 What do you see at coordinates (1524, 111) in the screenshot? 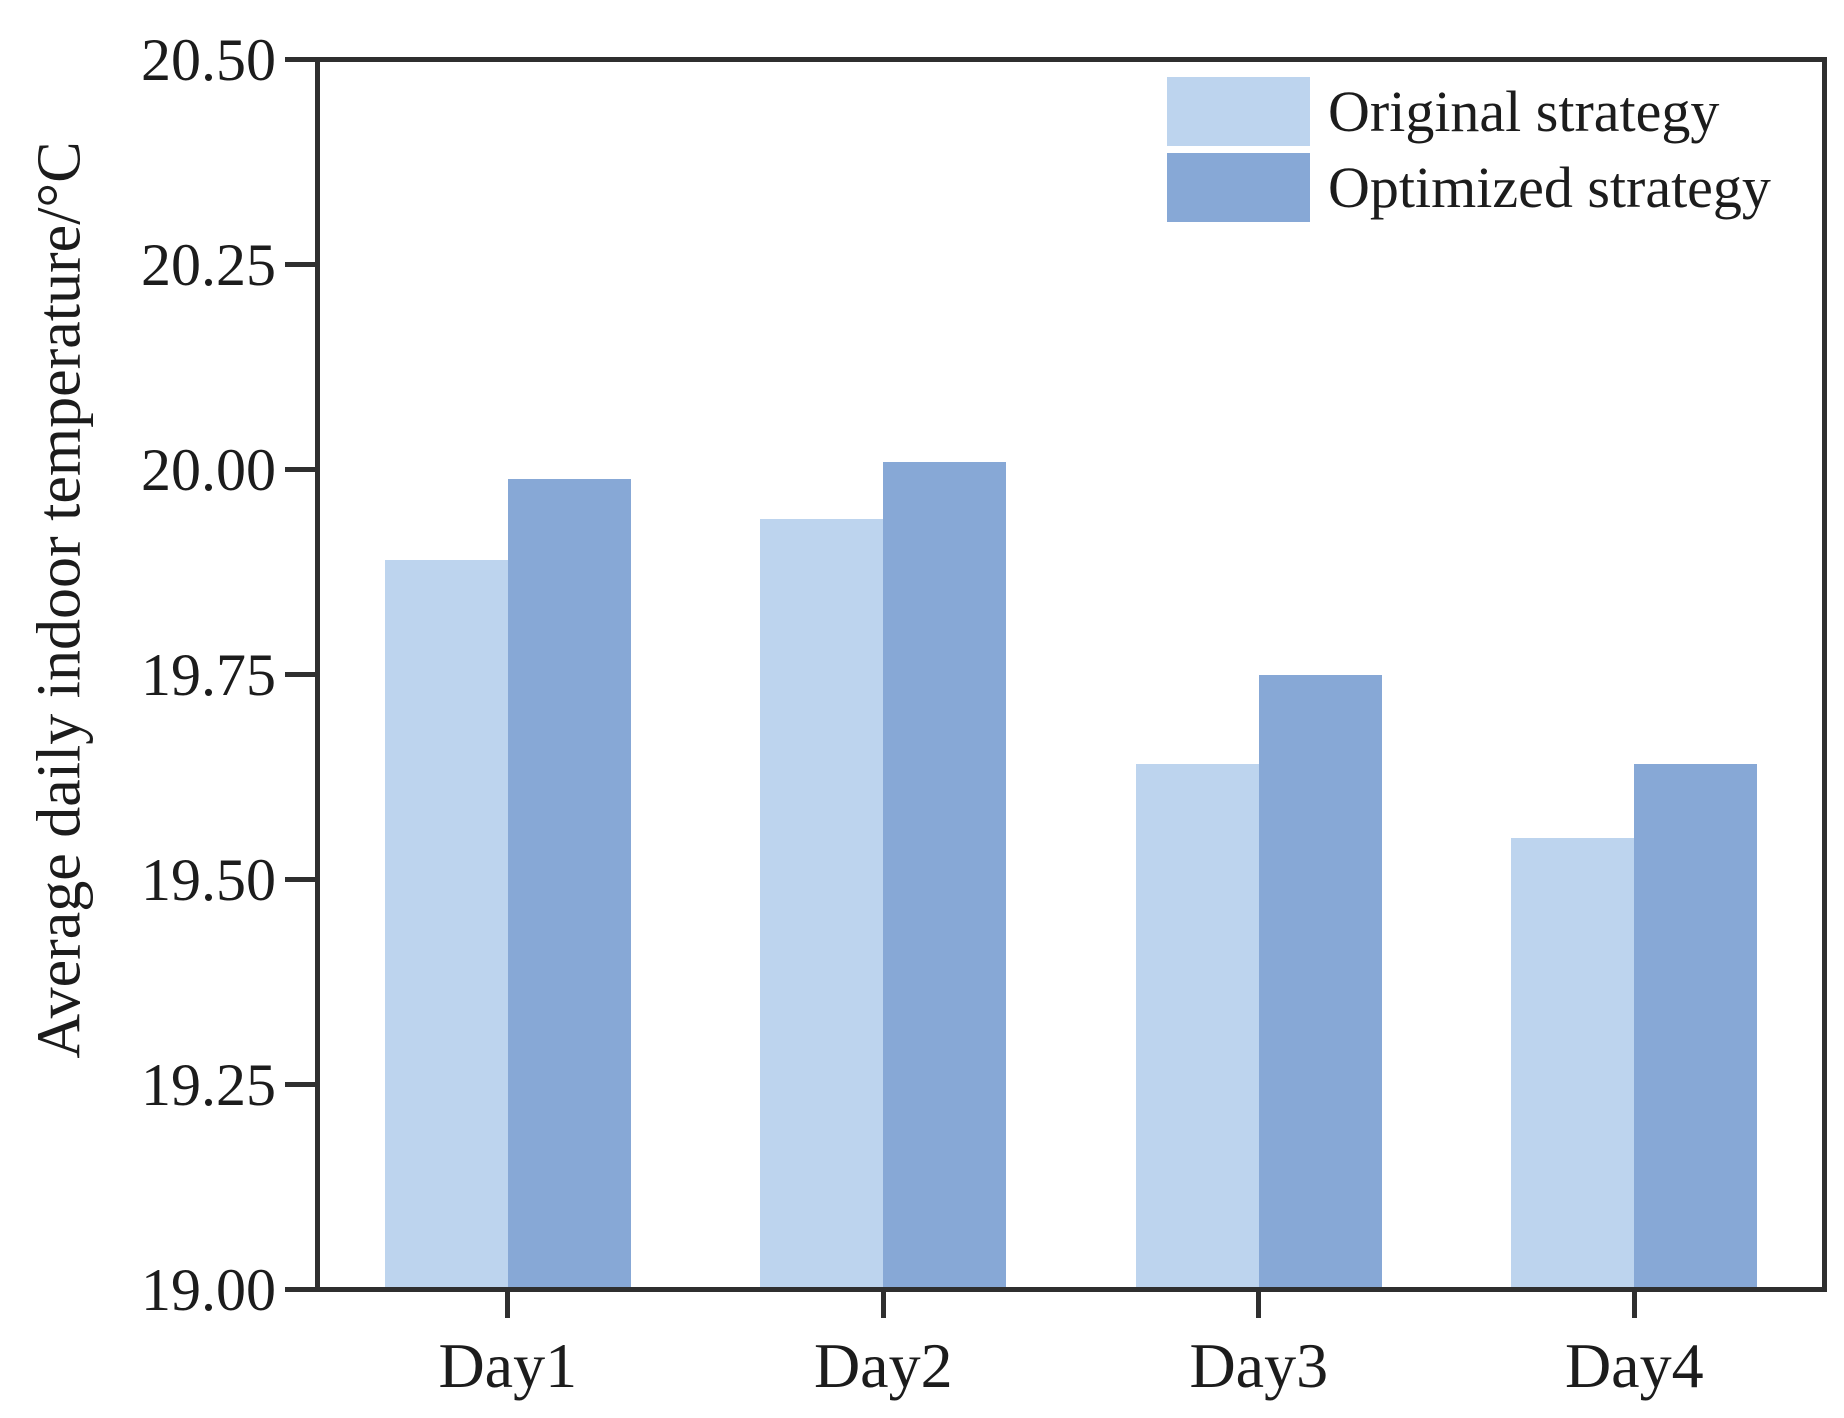
I see `legend-label-original: Original strategy` at bounding box center [1524, 111].